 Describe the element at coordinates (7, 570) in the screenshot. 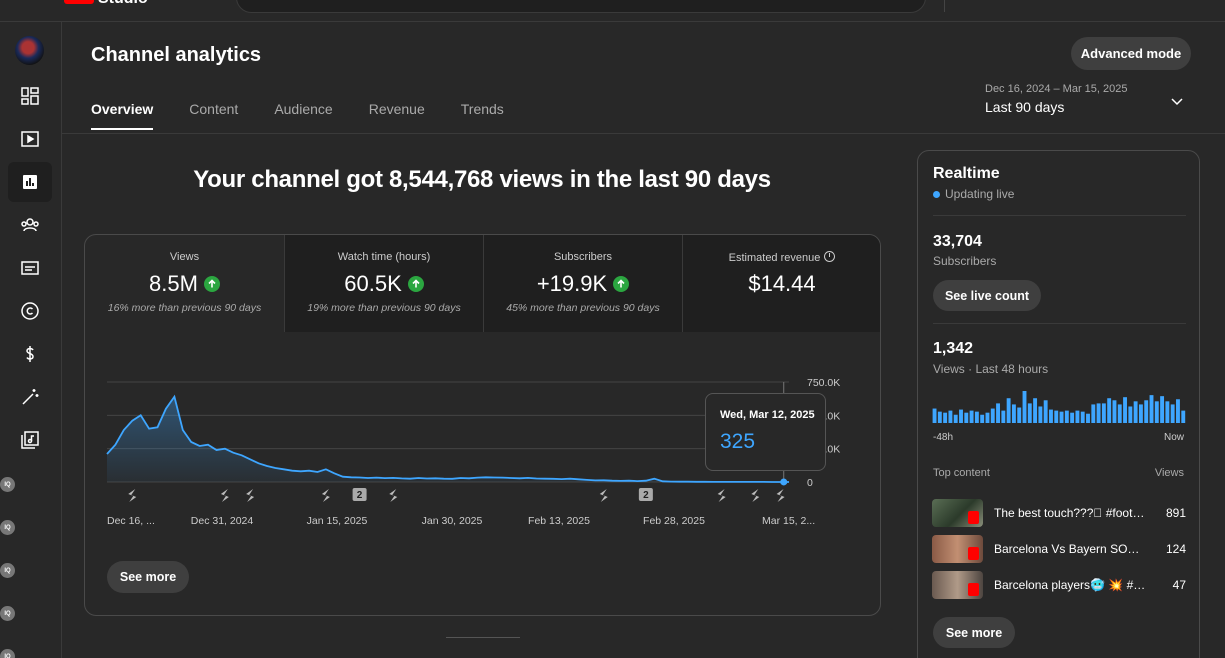

I see `channel-dot-3: IQ` at that location.